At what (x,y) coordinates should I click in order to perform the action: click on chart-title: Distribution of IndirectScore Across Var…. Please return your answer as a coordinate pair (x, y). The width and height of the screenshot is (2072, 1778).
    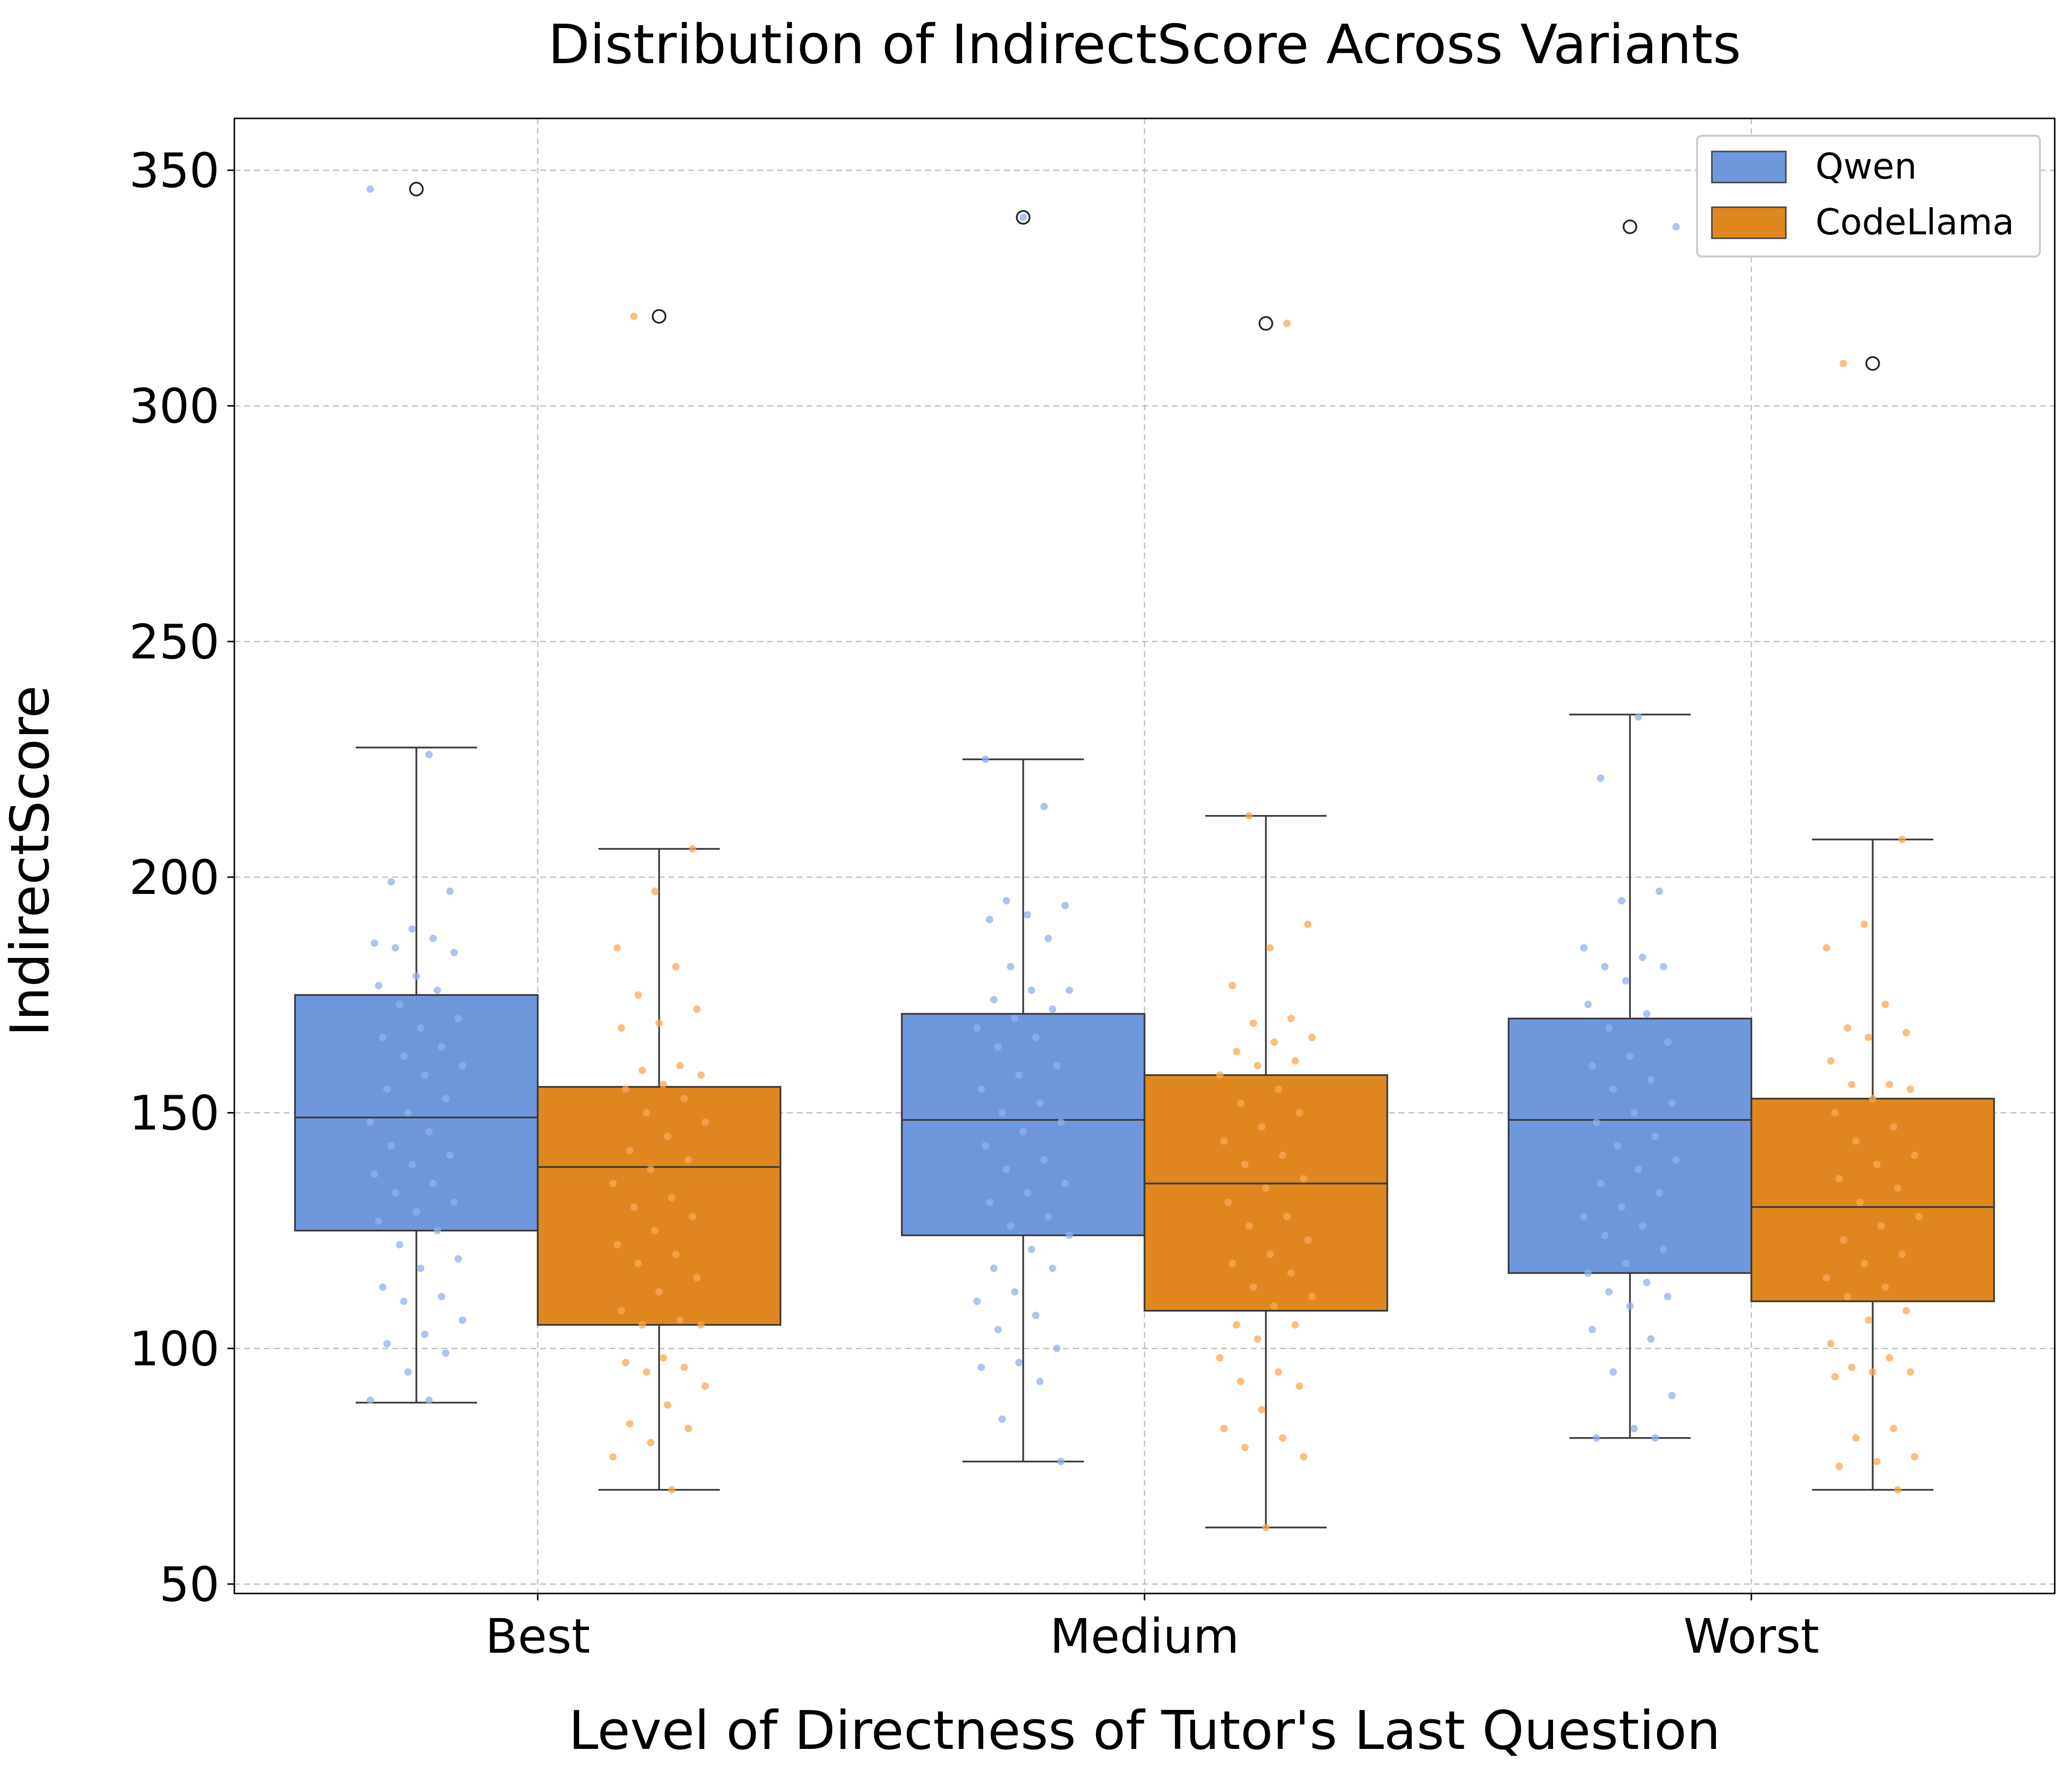
    Looking at the image, I should click on (1144, 44).